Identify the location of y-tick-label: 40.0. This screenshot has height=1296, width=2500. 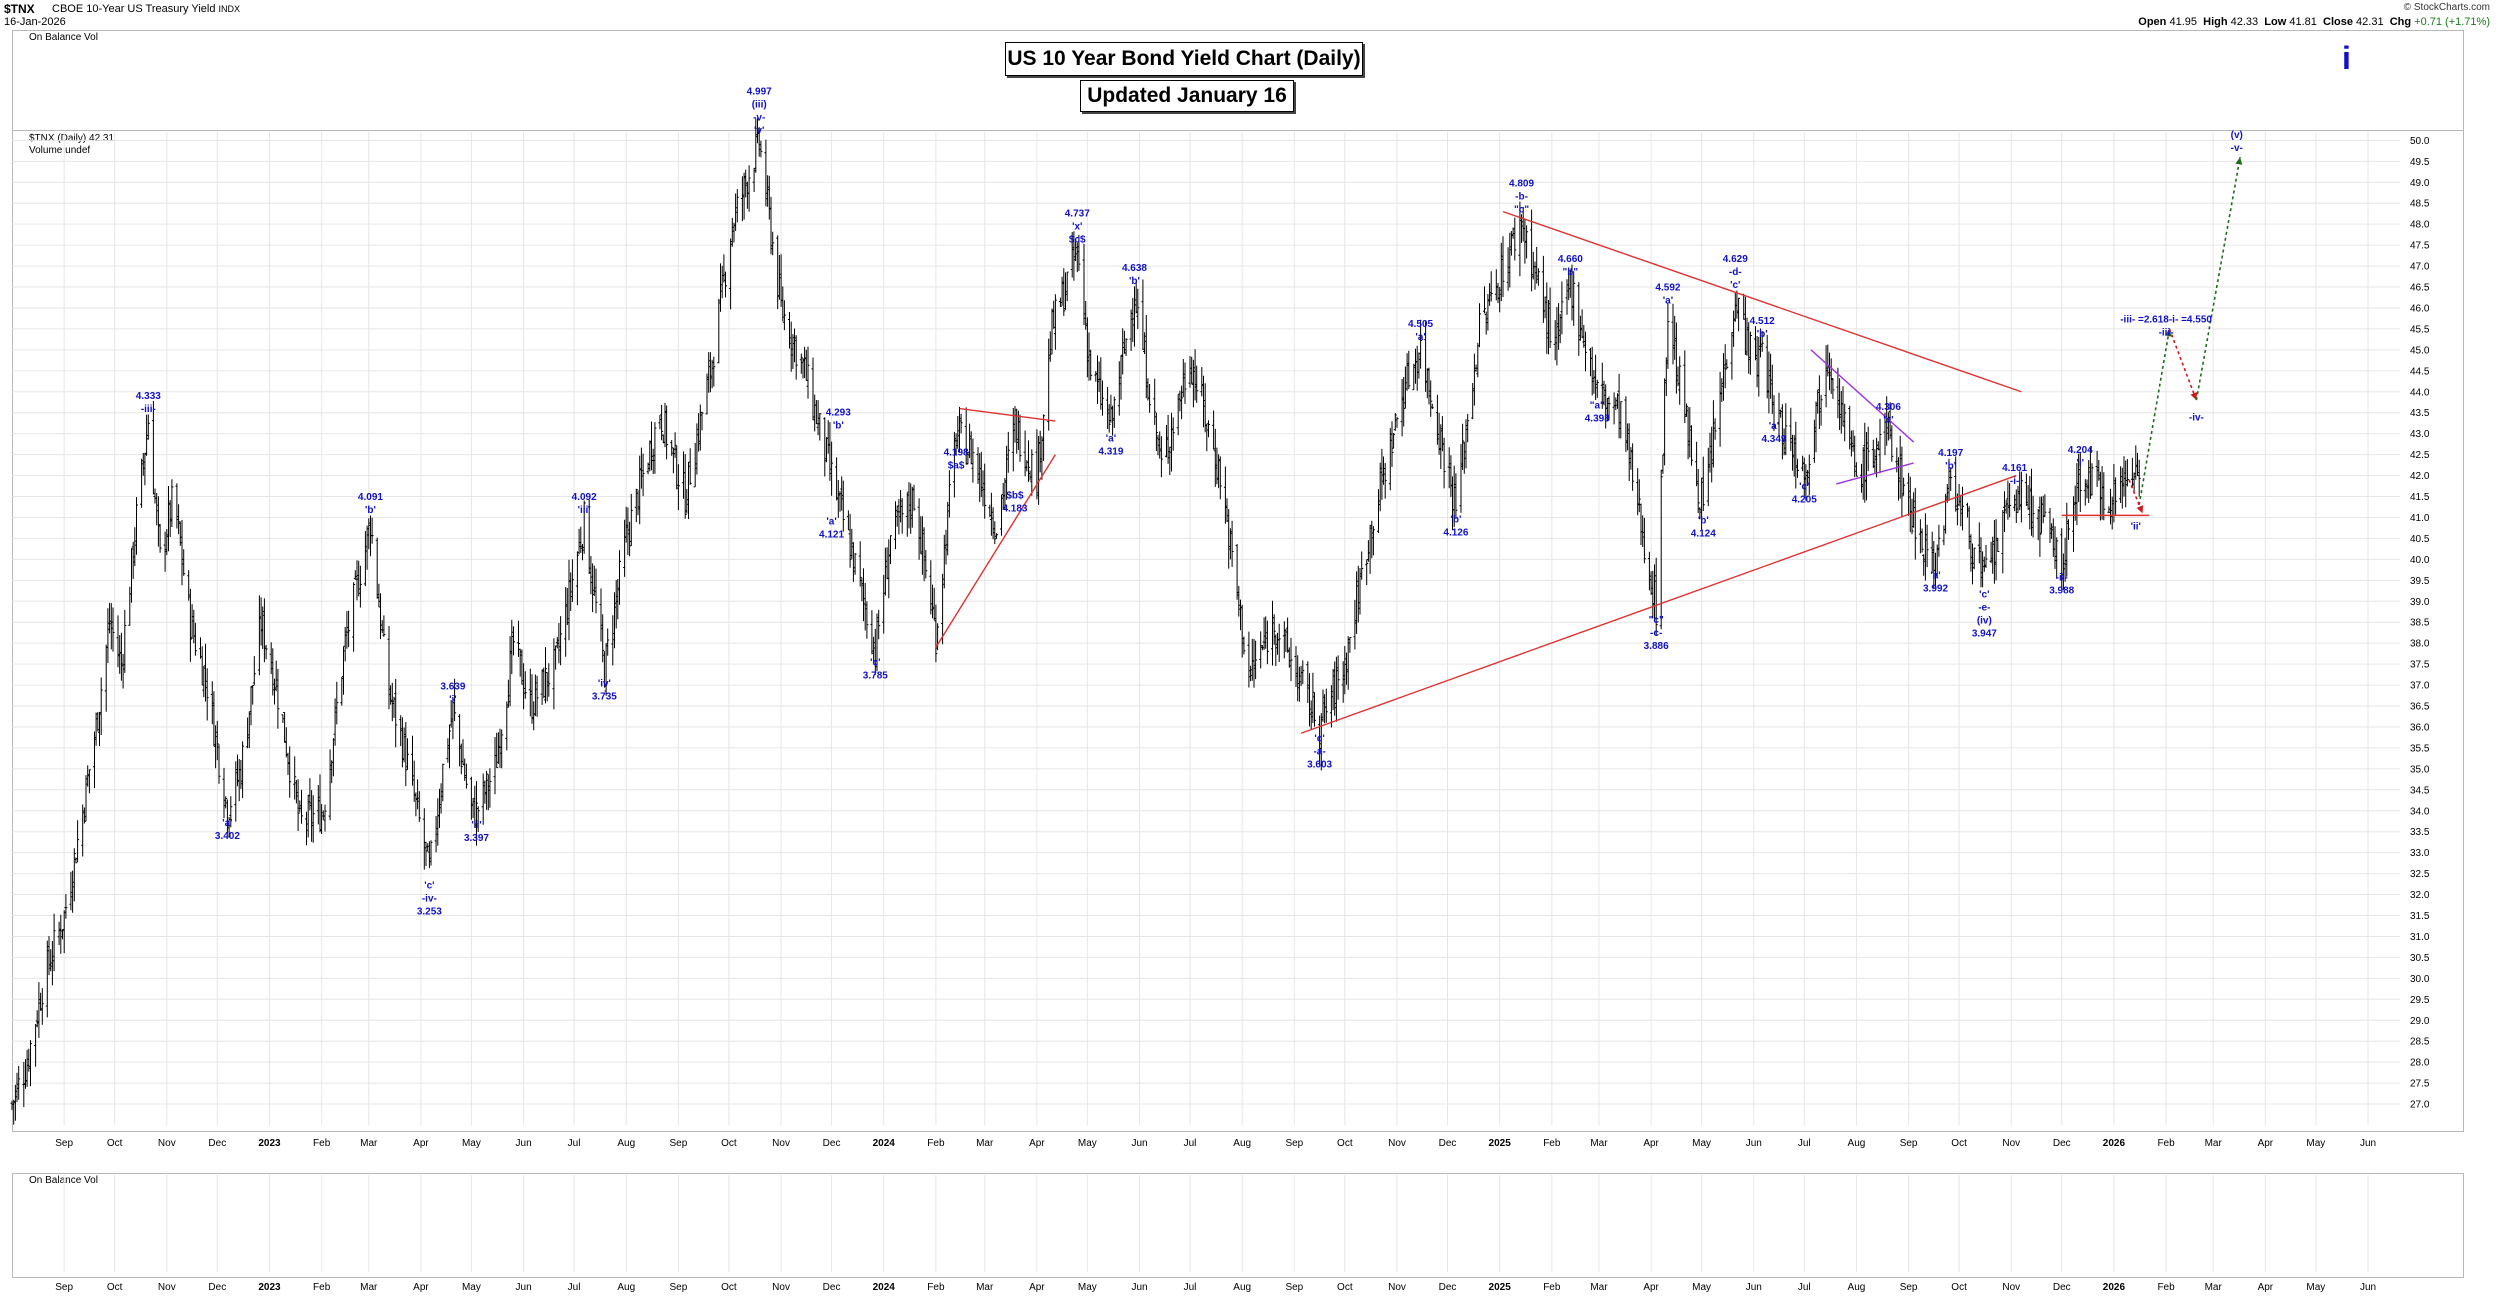
(2420, 560).